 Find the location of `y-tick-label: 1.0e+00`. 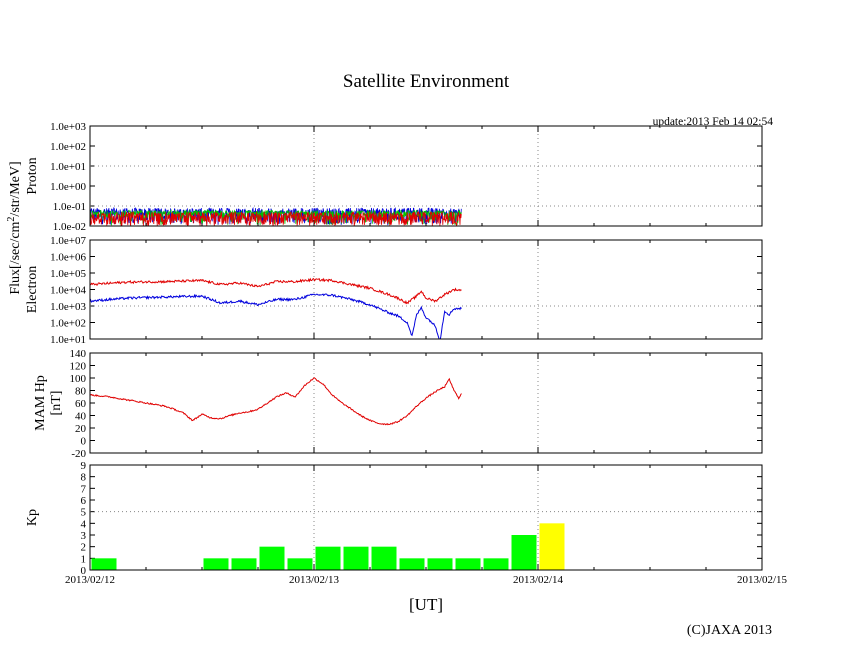

y-tick-label: 1.0e+00 is located at coordinates (68, 187).